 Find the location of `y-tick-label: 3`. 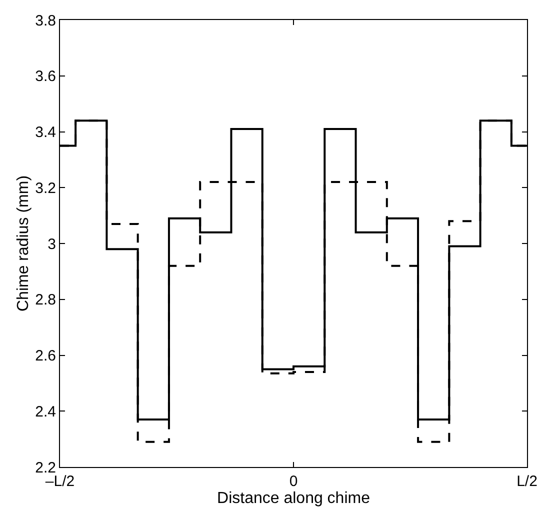

y-tick-label: 3 is located at coordinates (52, 244).